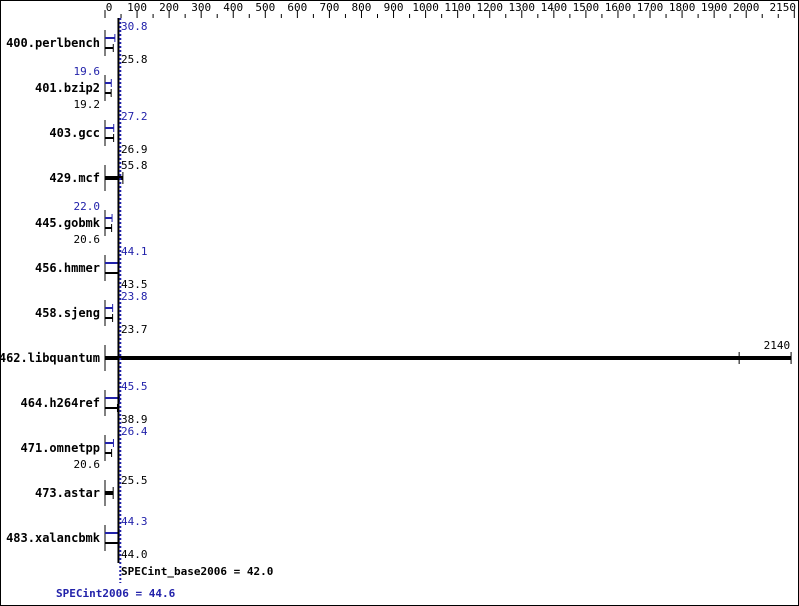 Image resolution: width=799 pixels, height=606 pixels. I want to click on benchmark-label: 458.sjeng, so click(67, 313).